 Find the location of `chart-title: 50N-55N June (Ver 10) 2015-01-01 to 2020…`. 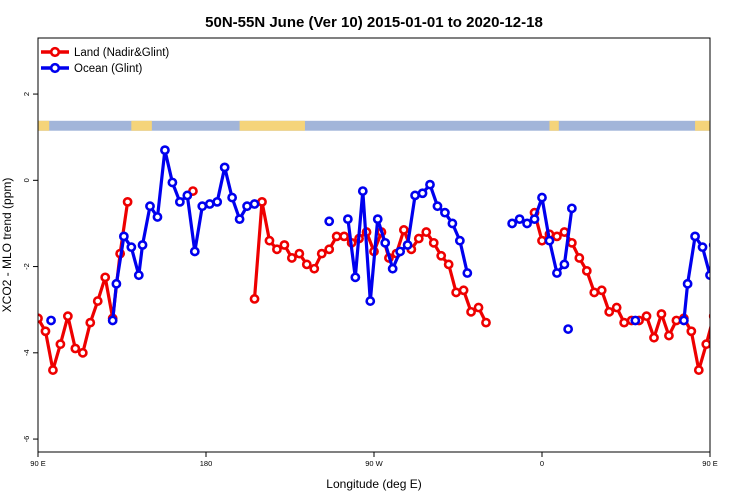

chart-title: 50N-55N June (Ver 10) 2015-01-01 to 2020… is located at coordinates (374, 22).